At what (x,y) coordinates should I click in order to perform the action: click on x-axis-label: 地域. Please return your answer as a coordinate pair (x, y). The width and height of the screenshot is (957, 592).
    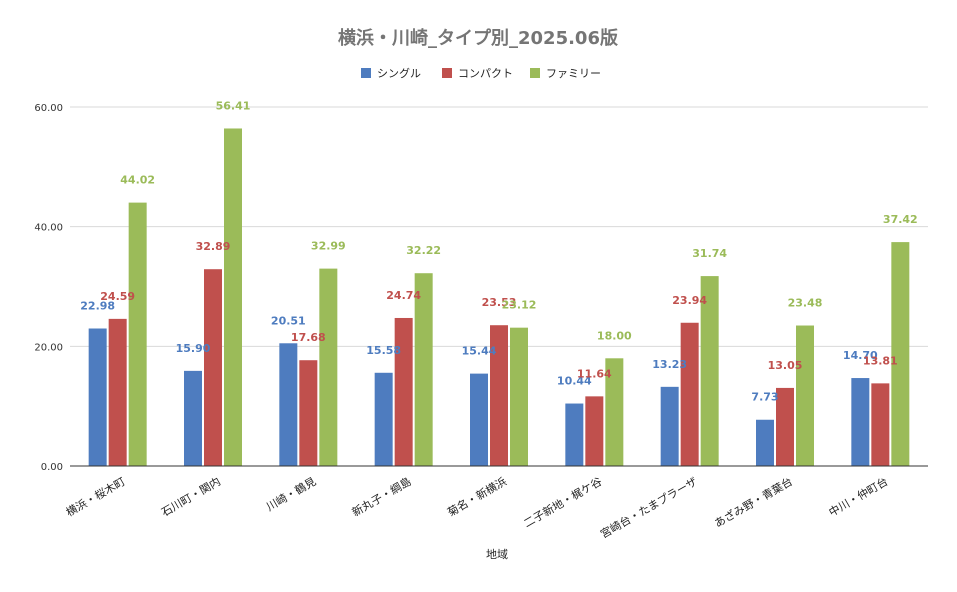
    Looking at the image, I should click on (497, 554).